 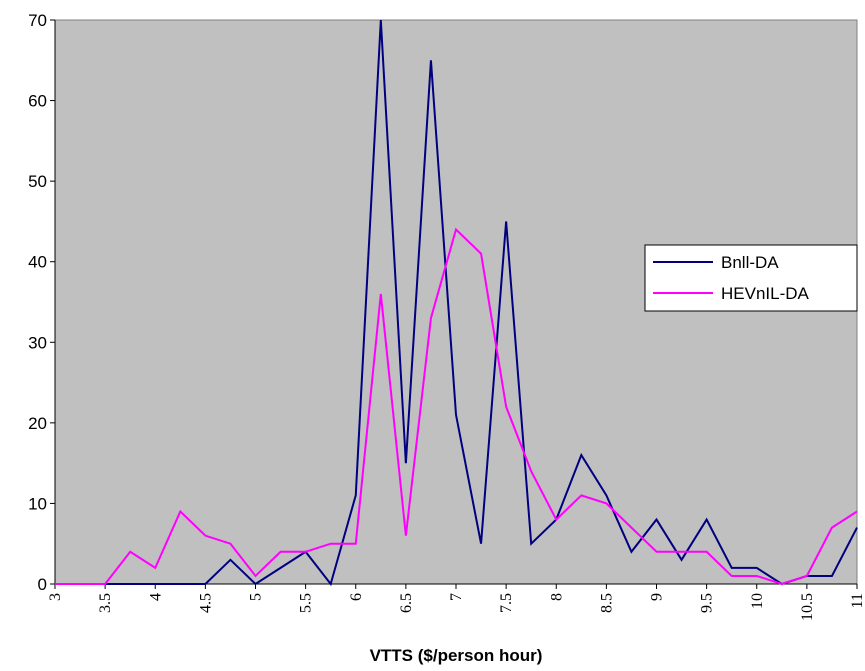 I want to click on y-tick-label: 0, so click(x=42, y=584).